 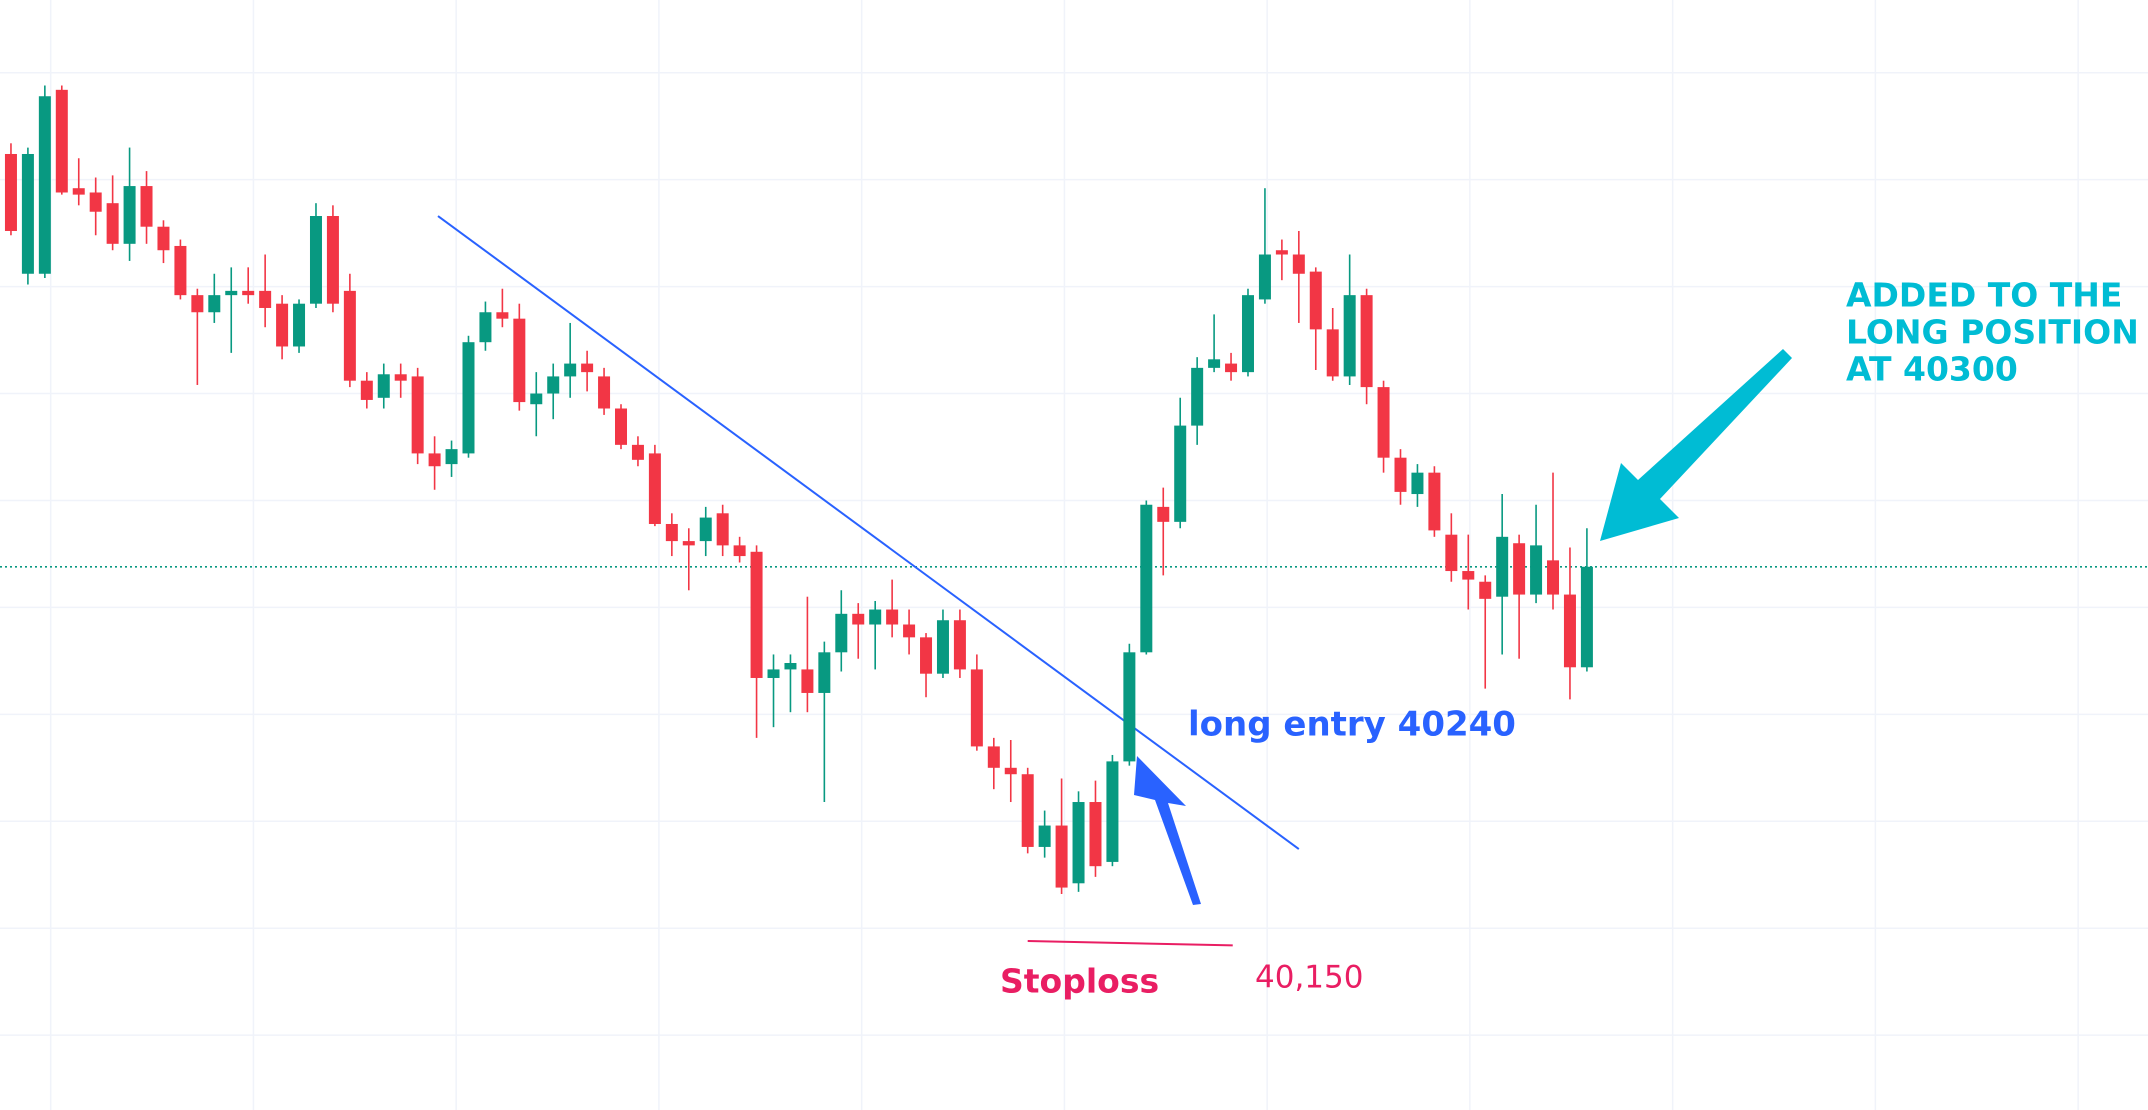 What do you see at coordinates (1992, 332) in the screenshot?
I see `added-label-line: LONG POSITION` at bounding box center [1992, 332].